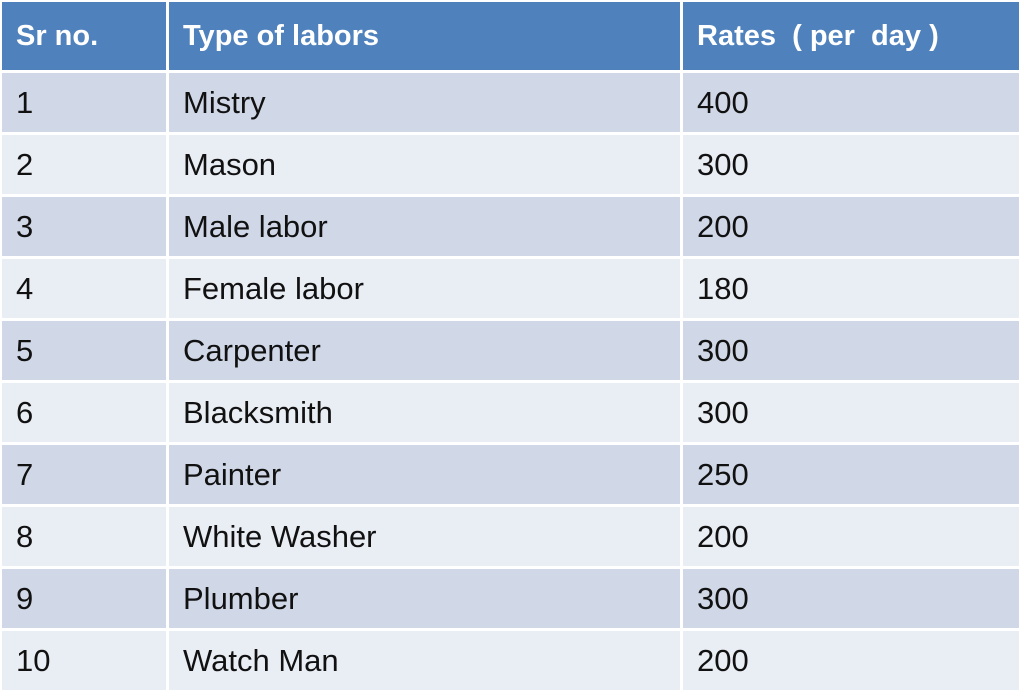  What do you see at coordinates (424, 412) in the screenshot?
I see `table-cell: Blacksmith` at bounding box center [424, 412].